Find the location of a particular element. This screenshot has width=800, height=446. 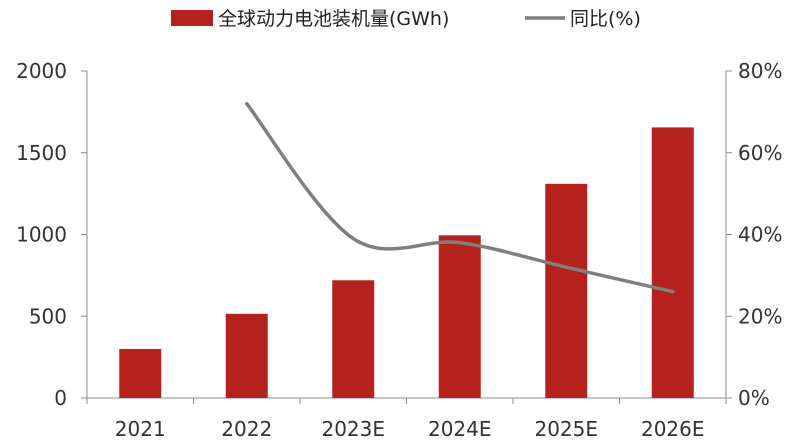

legend-line-label: 同比(%) is located at coordinates (605, 19).